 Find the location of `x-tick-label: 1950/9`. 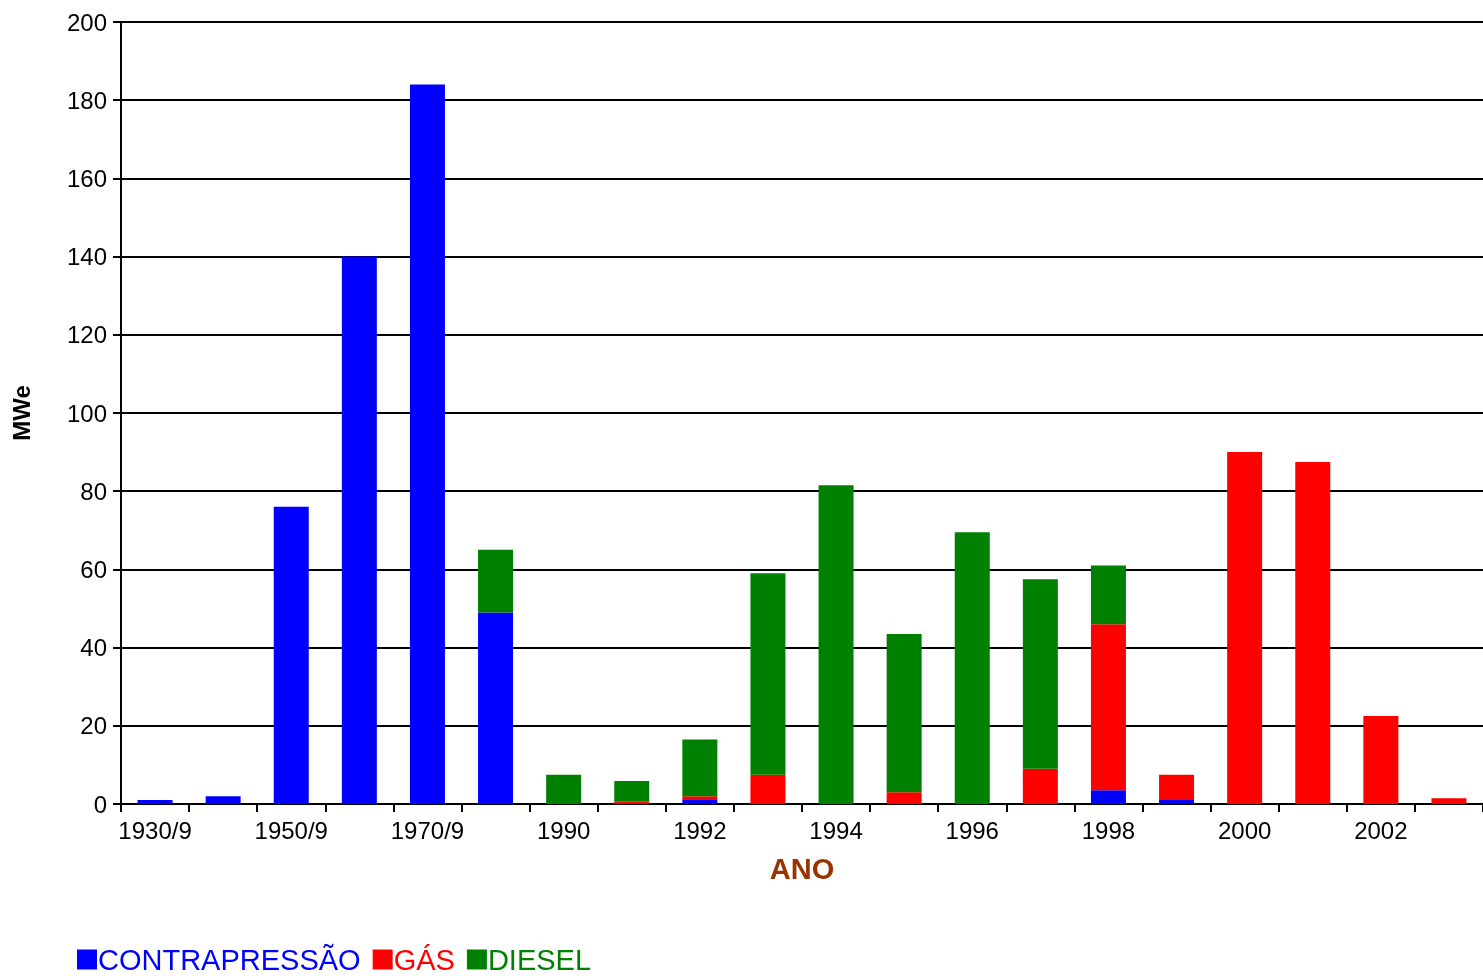

x-tick-label: 1950/9 is located at coordinates (291, 830).